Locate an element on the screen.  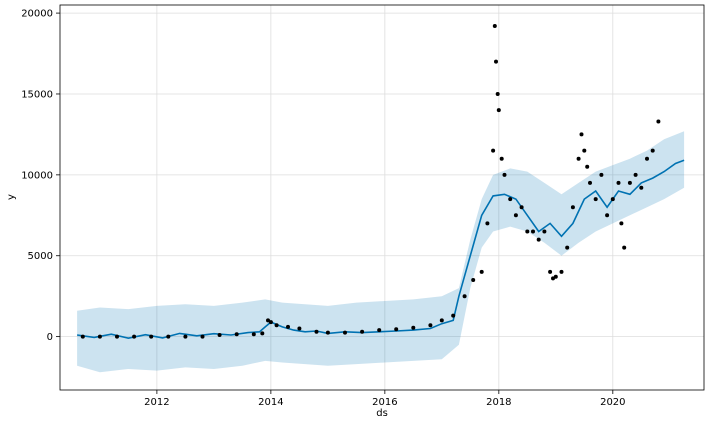
x-tick-label: 2018 is located at coordinates (498, 402).